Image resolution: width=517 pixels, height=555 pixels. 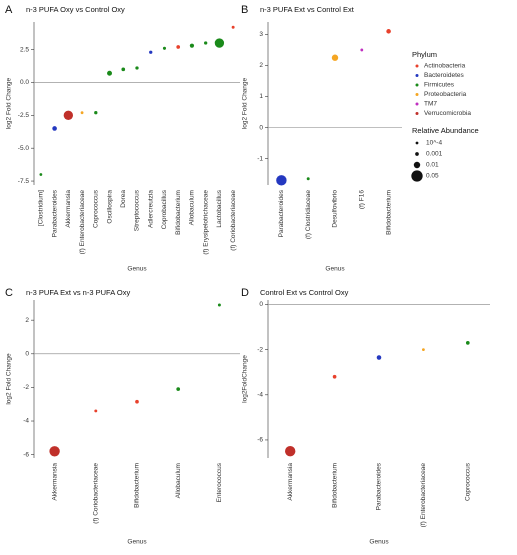 What do you see at coordinates (244, 10) in the screenshot?
I see `panel-letter: B` at bounding box center [244, 10].